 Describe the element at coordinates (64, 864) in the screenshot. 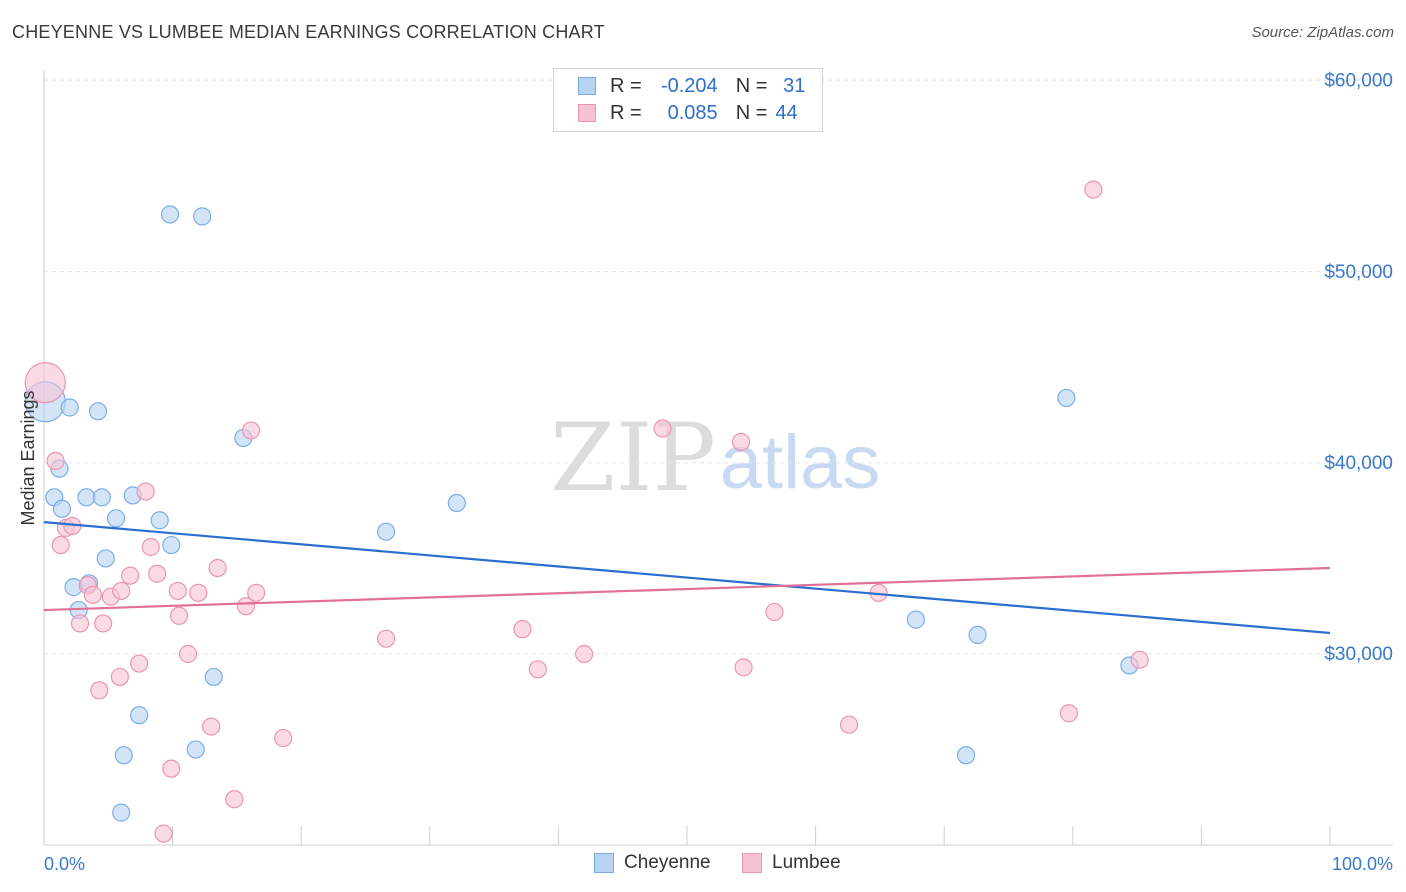

I see `x-tick-label: 0.0%` at that location.